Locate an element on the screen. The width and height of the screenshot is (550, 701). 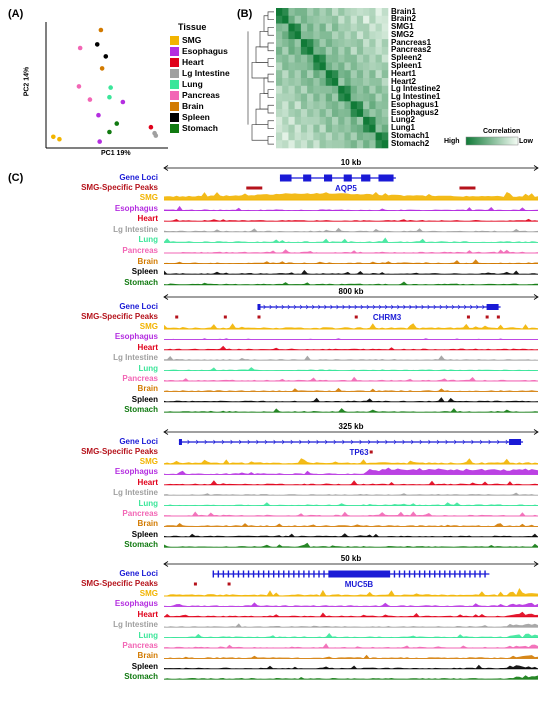
heatmap-legend-bar is located at coordinates (492, 141).